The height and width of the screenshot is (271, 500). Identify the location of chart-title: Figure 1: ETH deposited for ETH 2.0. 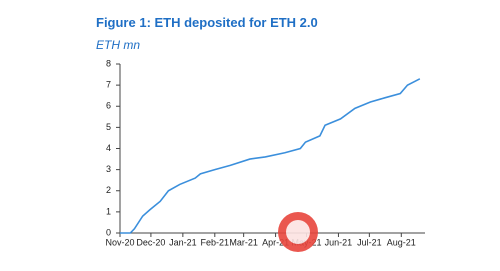
(207, 22).